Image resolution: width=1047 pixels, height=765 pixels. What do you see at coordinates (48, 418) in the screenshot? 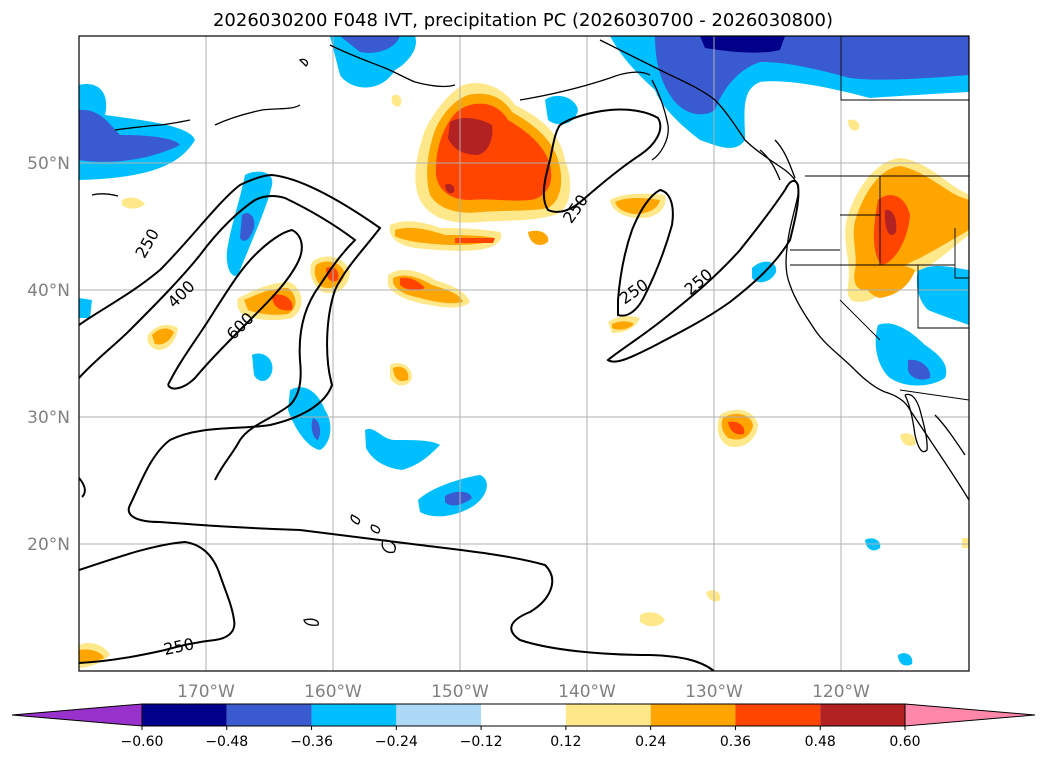
I see `lat-label: 30°N` at bounding box center [48, 418].